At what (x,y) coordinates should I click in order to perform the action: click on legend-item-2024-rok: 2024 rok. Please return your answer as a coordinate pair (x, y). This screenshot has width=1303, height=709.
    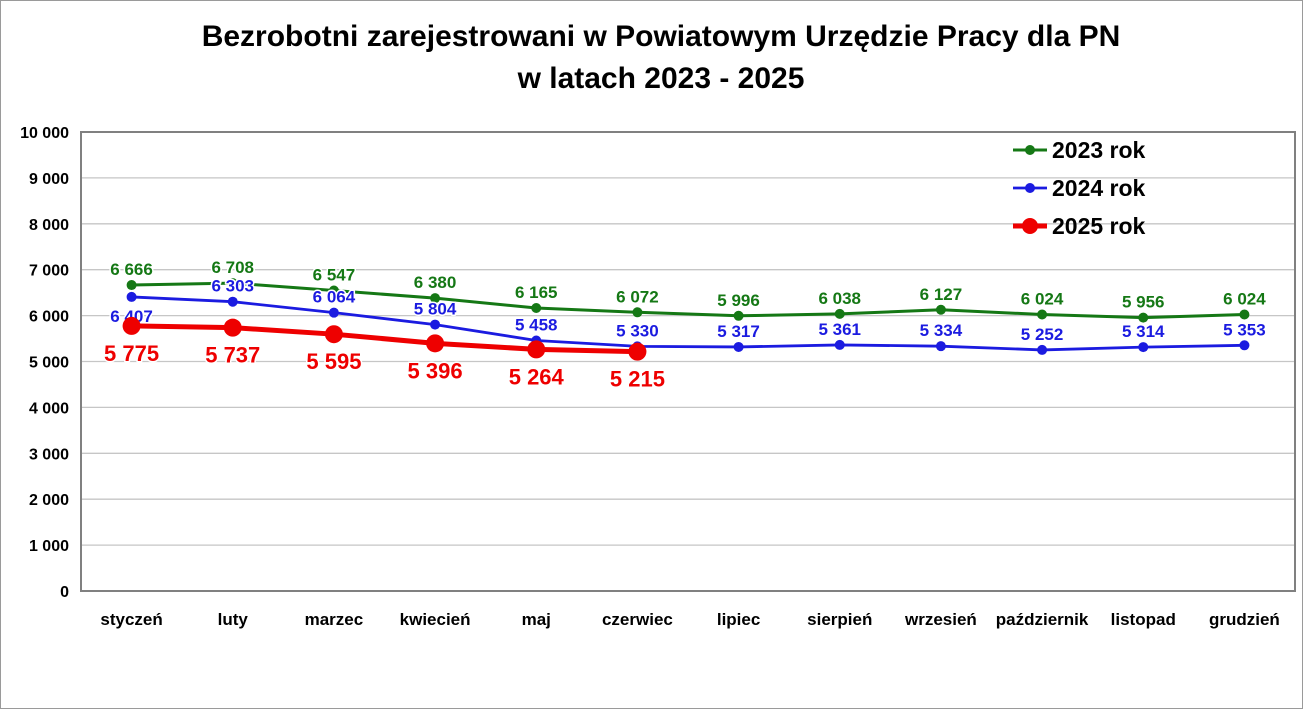
    Looking at the image, I should click on (1079, 188).